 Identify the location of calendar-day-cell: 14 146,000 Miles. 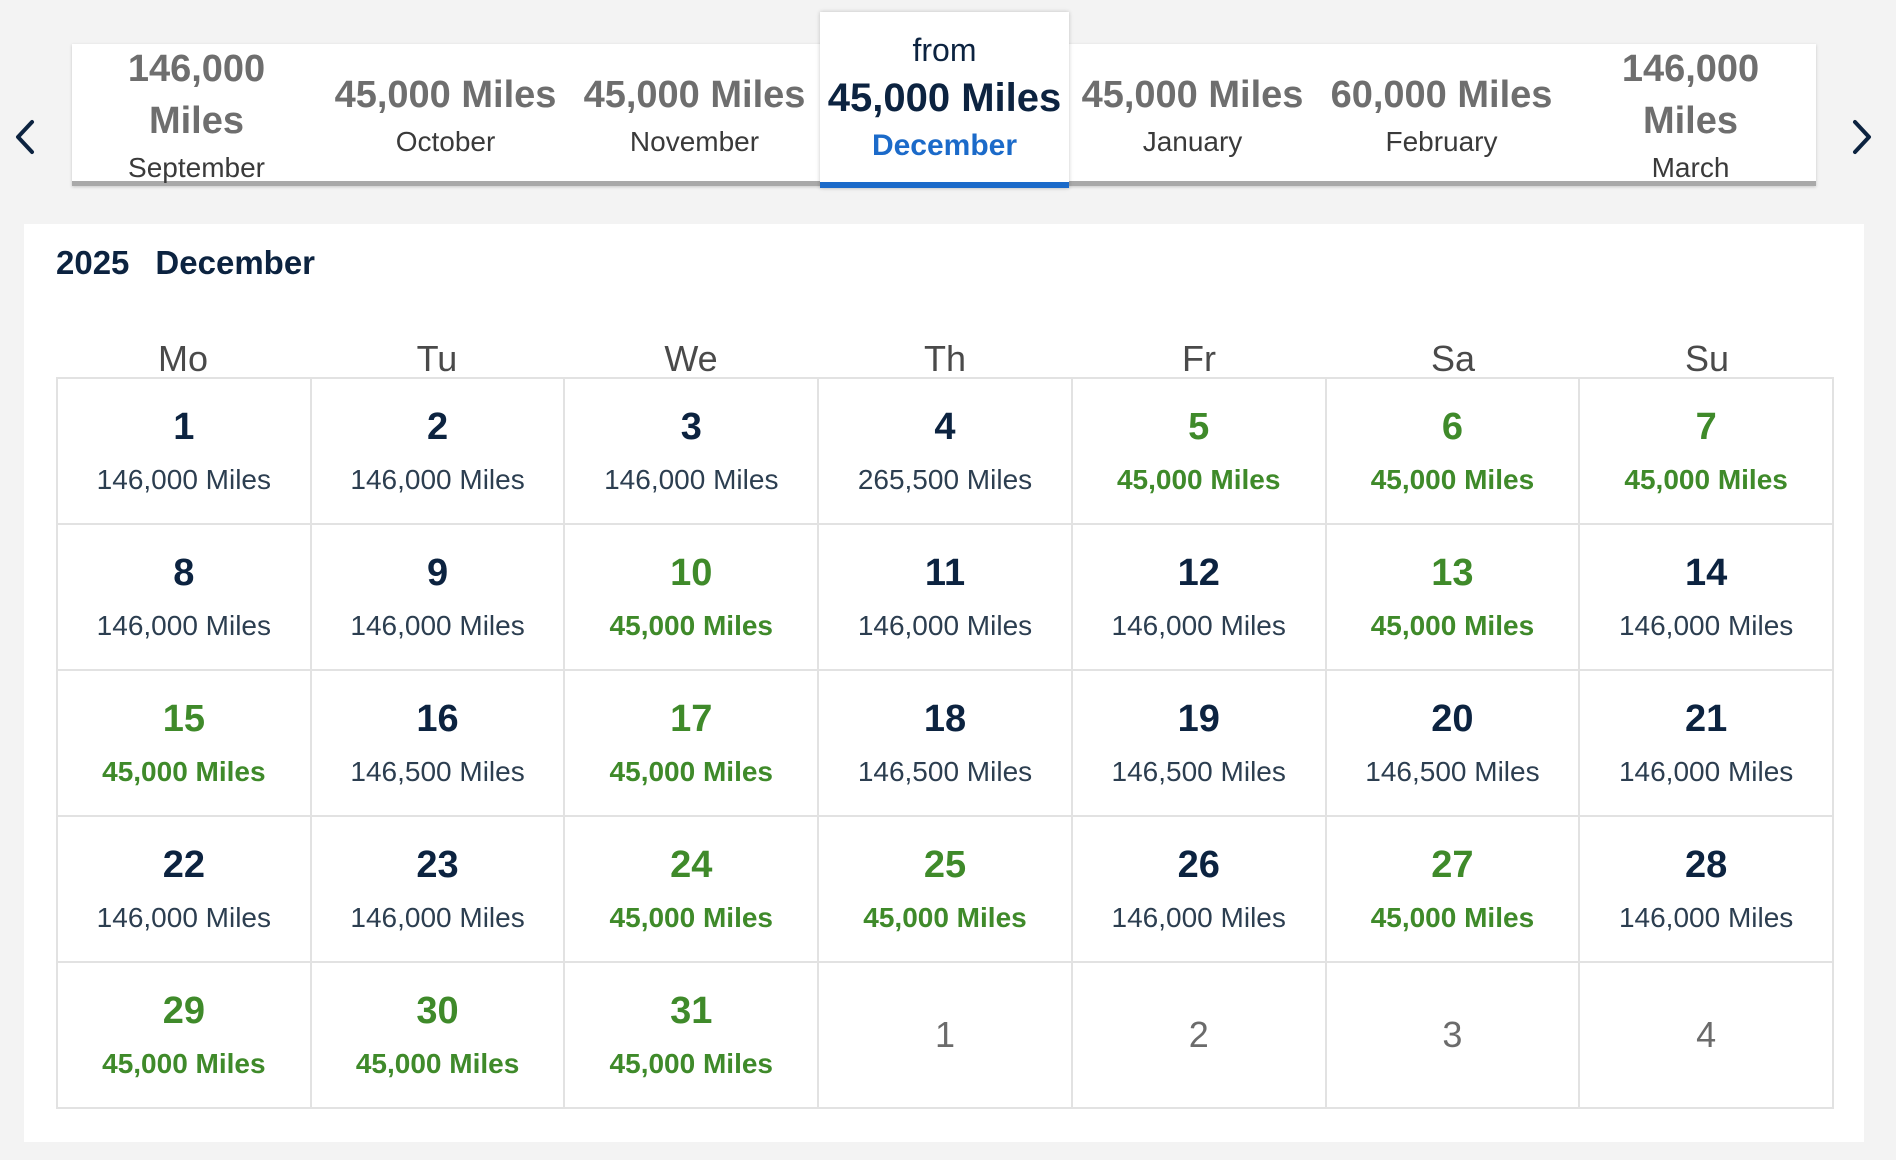
(1707, 598).